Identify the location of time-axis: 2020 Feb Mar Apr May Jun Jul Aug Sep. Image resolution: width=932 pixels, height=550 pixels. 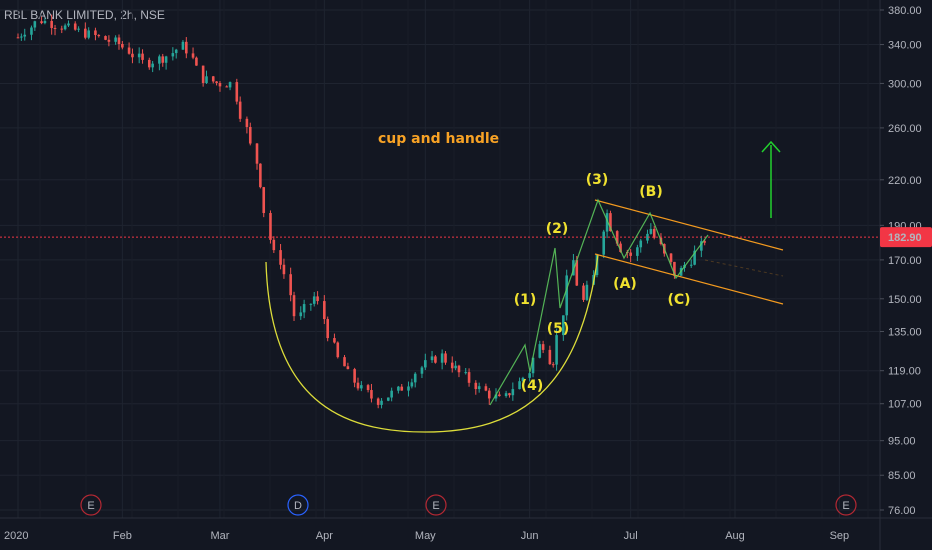
(466, 529).